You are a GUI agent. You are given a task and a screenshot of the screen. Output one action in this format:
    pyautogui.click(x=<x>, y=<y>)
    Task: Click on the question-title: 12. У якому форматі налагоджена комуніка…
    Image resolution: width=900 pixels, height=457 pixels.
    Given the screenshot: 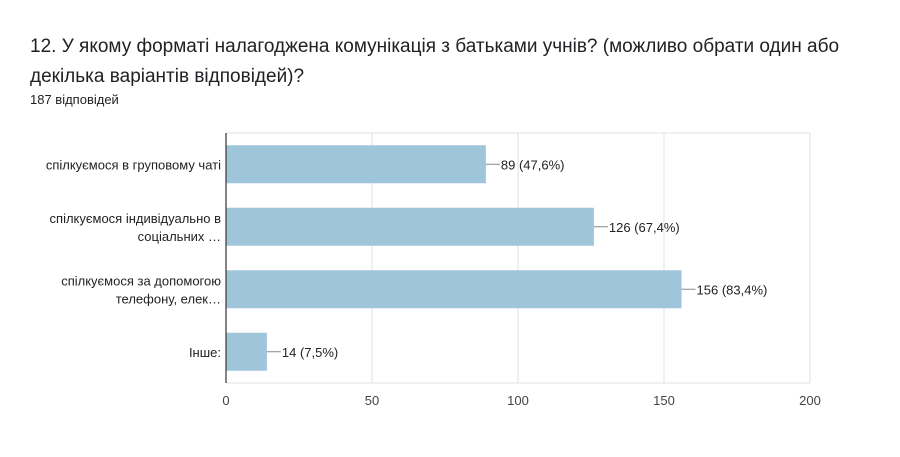 What is the action you would take?
    pyautogui.click(x=435, y=61)
    